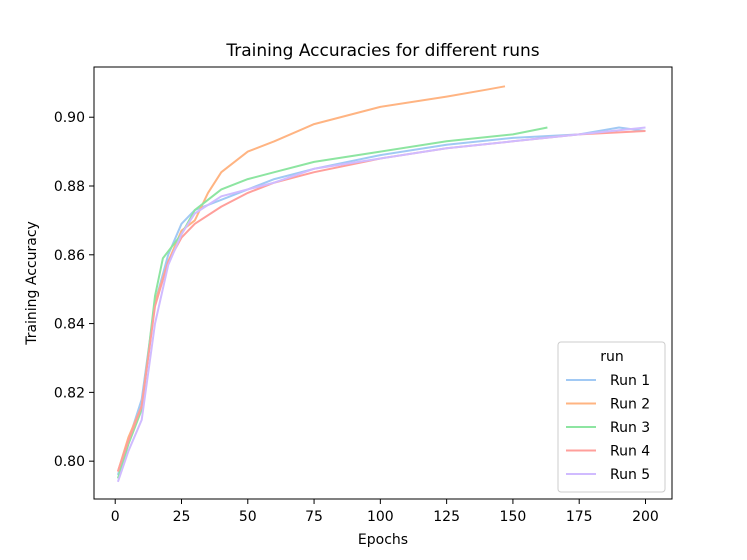 This screenshot has height=560, width=747. I want to click on legend-label: Run 4, so click(630, 452).